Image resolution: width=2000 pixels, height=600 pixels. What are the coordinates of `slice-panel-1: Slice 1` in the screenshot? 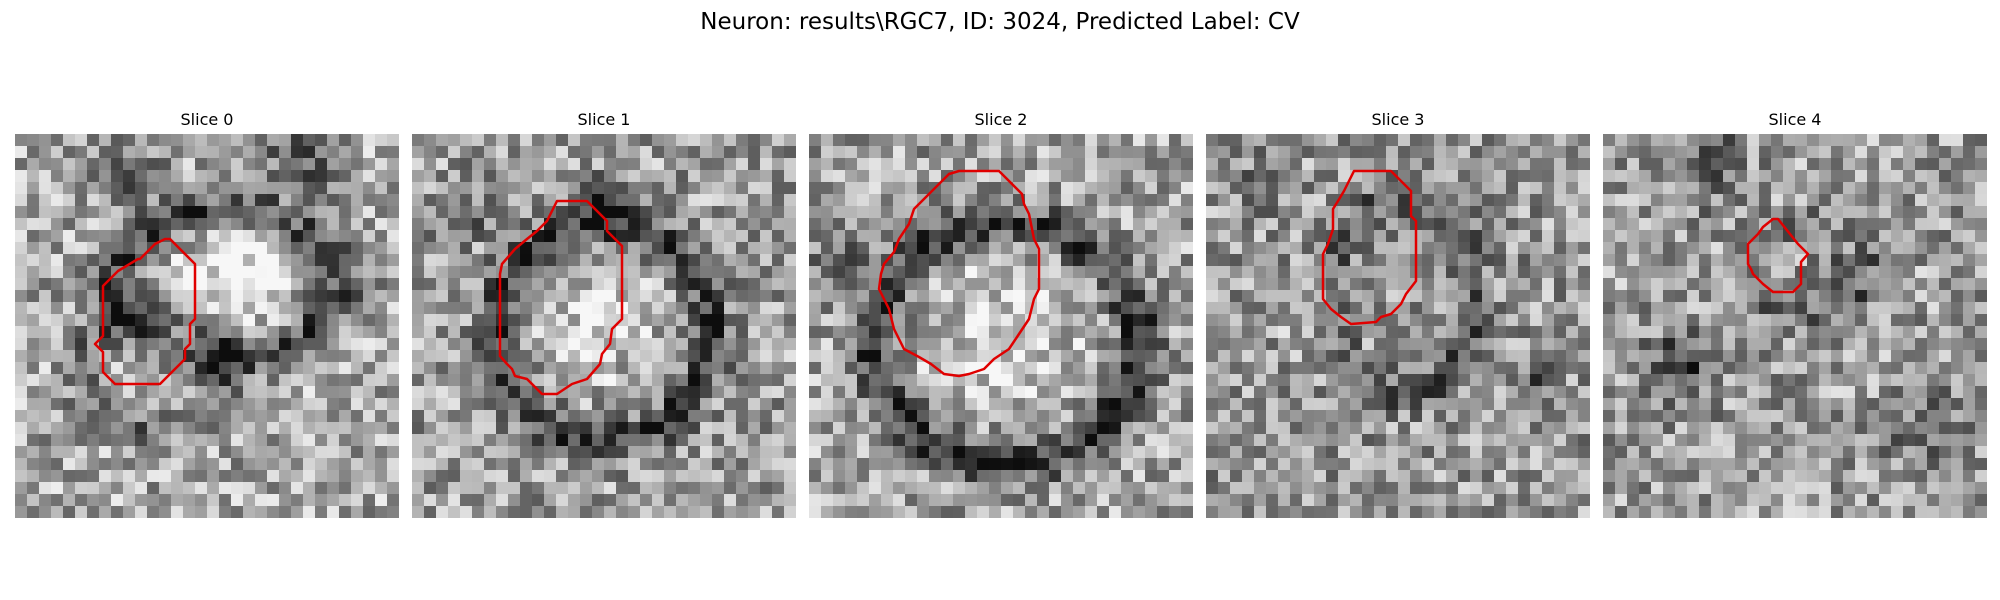 It's located at (604, 312).